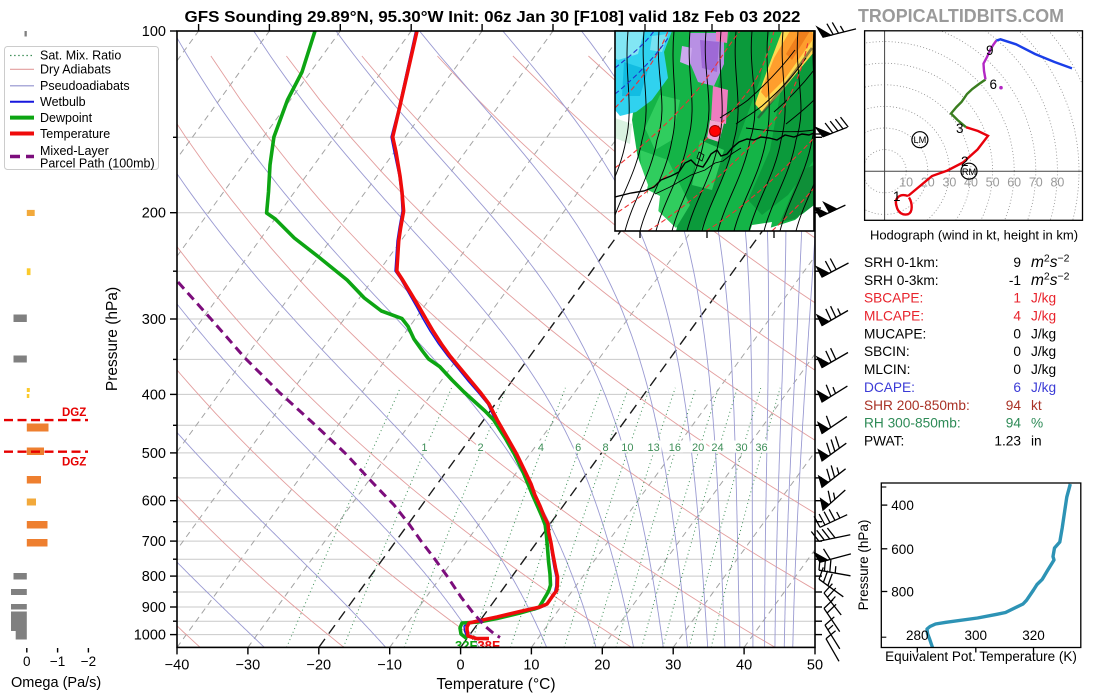 This screenshot has width=1100, height=700. What do you see at coordinates (1033, 635) in the screenshot?
I see `svg-text: 320` at bounding box center [1033, 635].